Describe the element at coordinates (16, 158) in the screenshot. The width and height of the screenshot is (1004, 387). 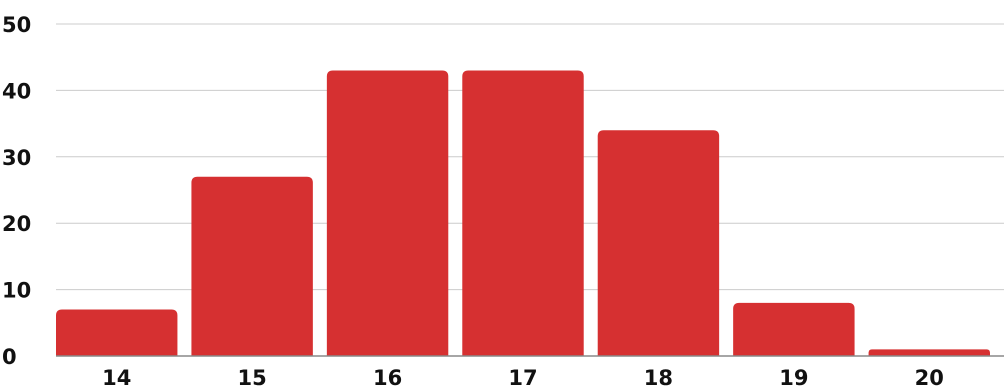
I see `y-tick-label: 30` at that location.